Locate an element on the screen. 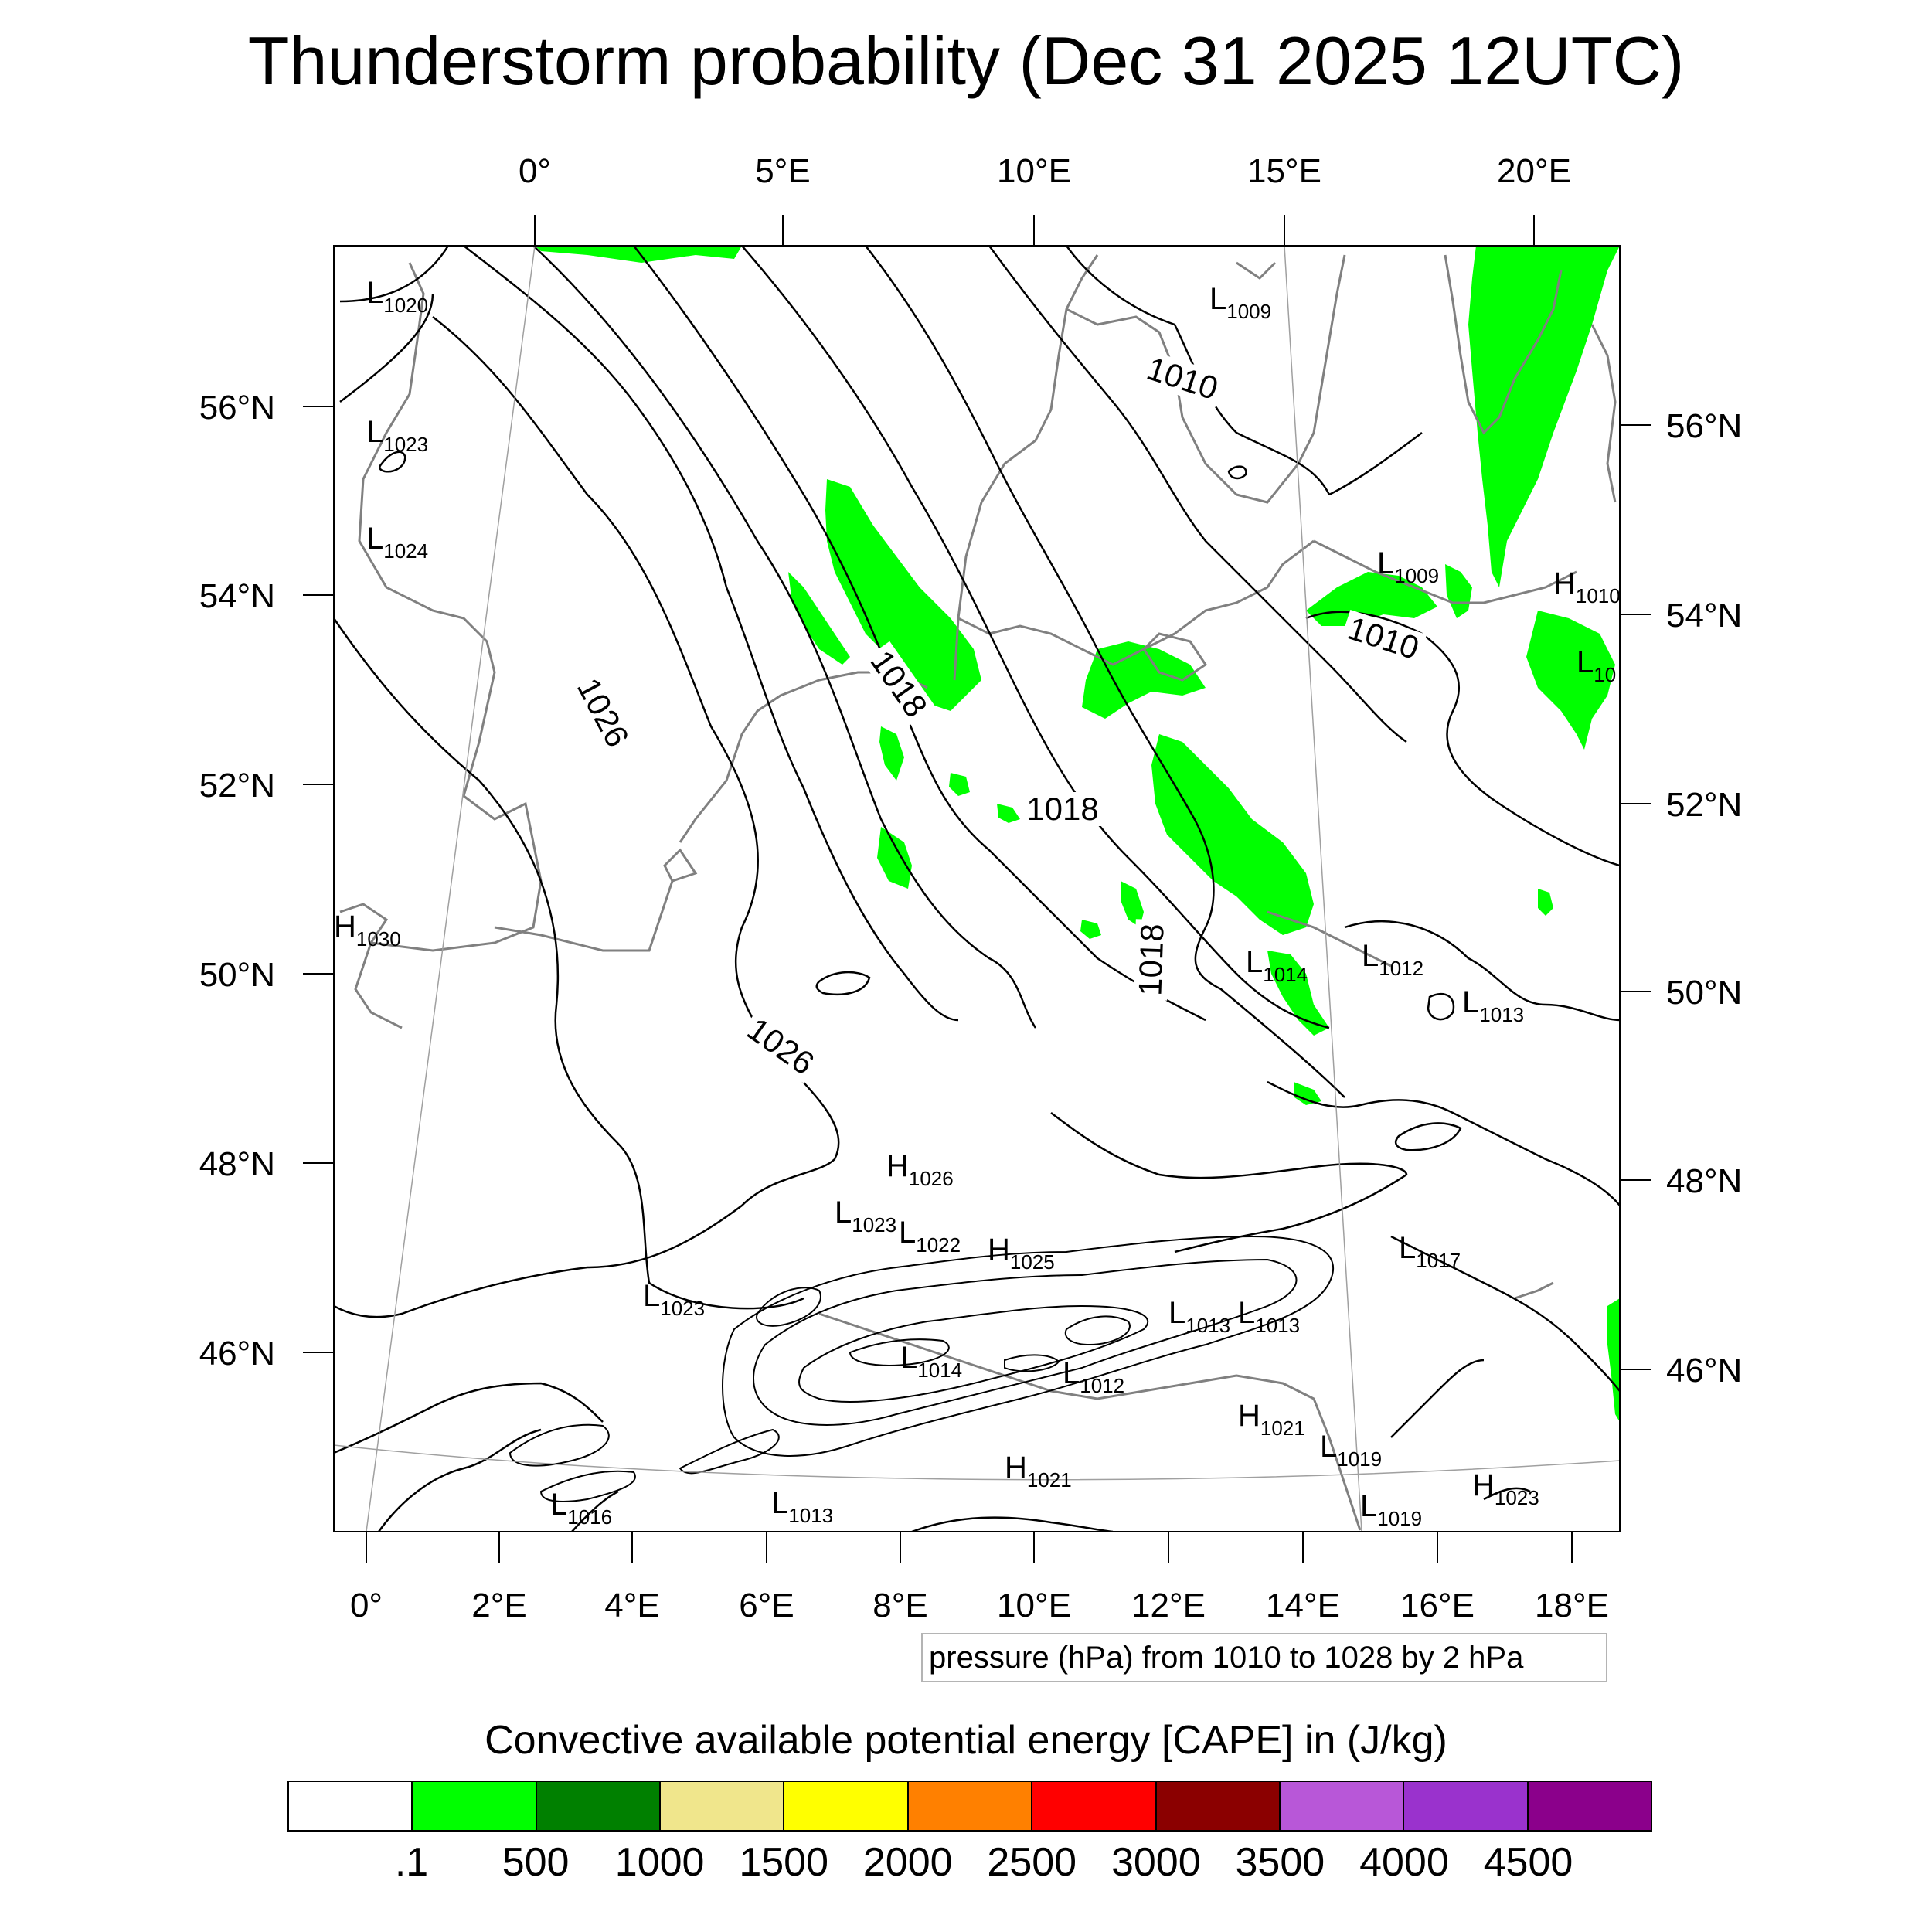 The image size is (1932, 1932). isobar-label: 1010 is located at coordinates (1182, 378).